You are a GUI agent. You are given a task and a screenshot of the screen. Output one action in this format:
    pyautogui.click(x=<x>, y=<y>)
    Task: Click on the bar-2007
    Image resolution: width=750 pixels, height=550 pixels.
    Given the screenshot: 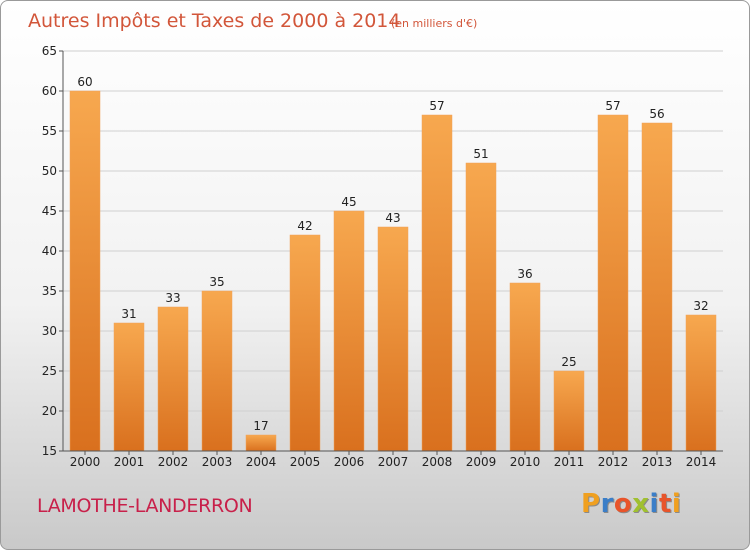 What is the action you would take?
    pyautogui.click(x=393, y=339)
    